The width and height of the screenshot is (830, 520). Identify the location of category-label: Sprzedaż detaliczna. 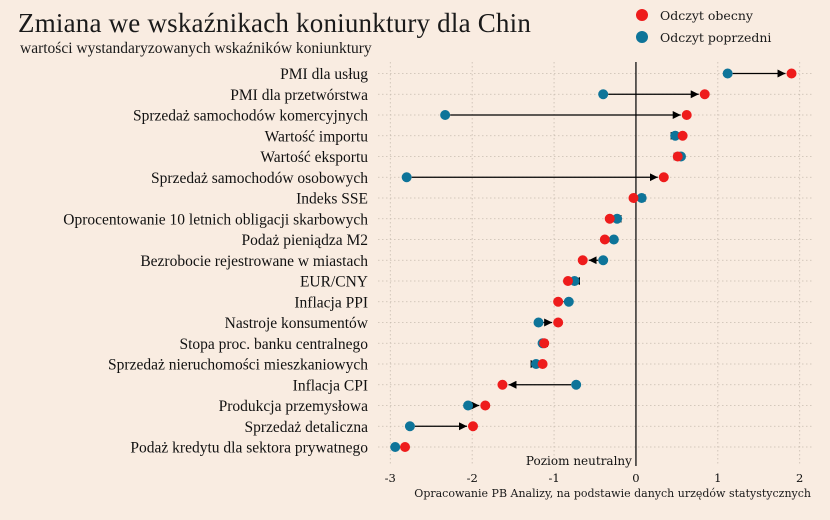
(307, 427).